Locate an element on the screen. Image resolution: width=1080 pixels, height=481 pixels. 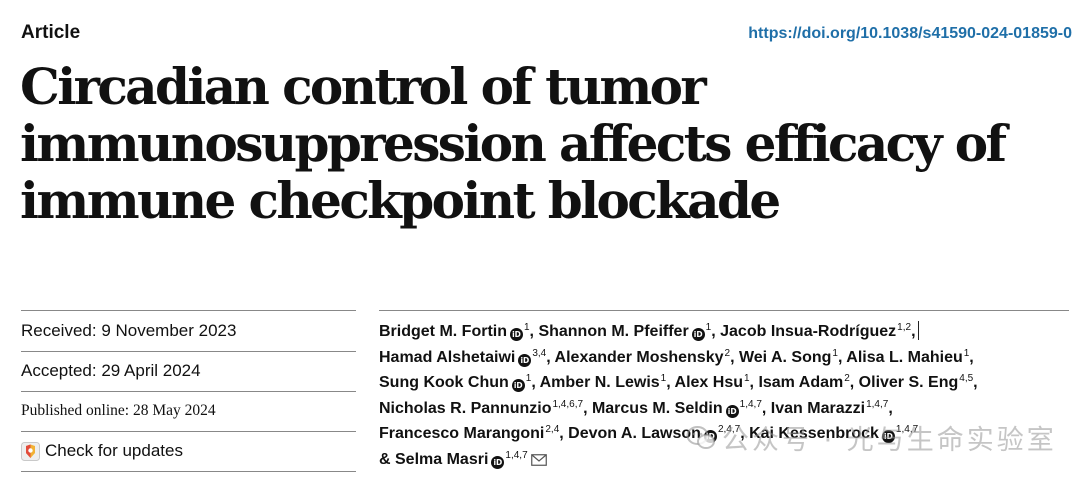
received-date: Received: 9 November 2023 is located at coordinates (129, 330).